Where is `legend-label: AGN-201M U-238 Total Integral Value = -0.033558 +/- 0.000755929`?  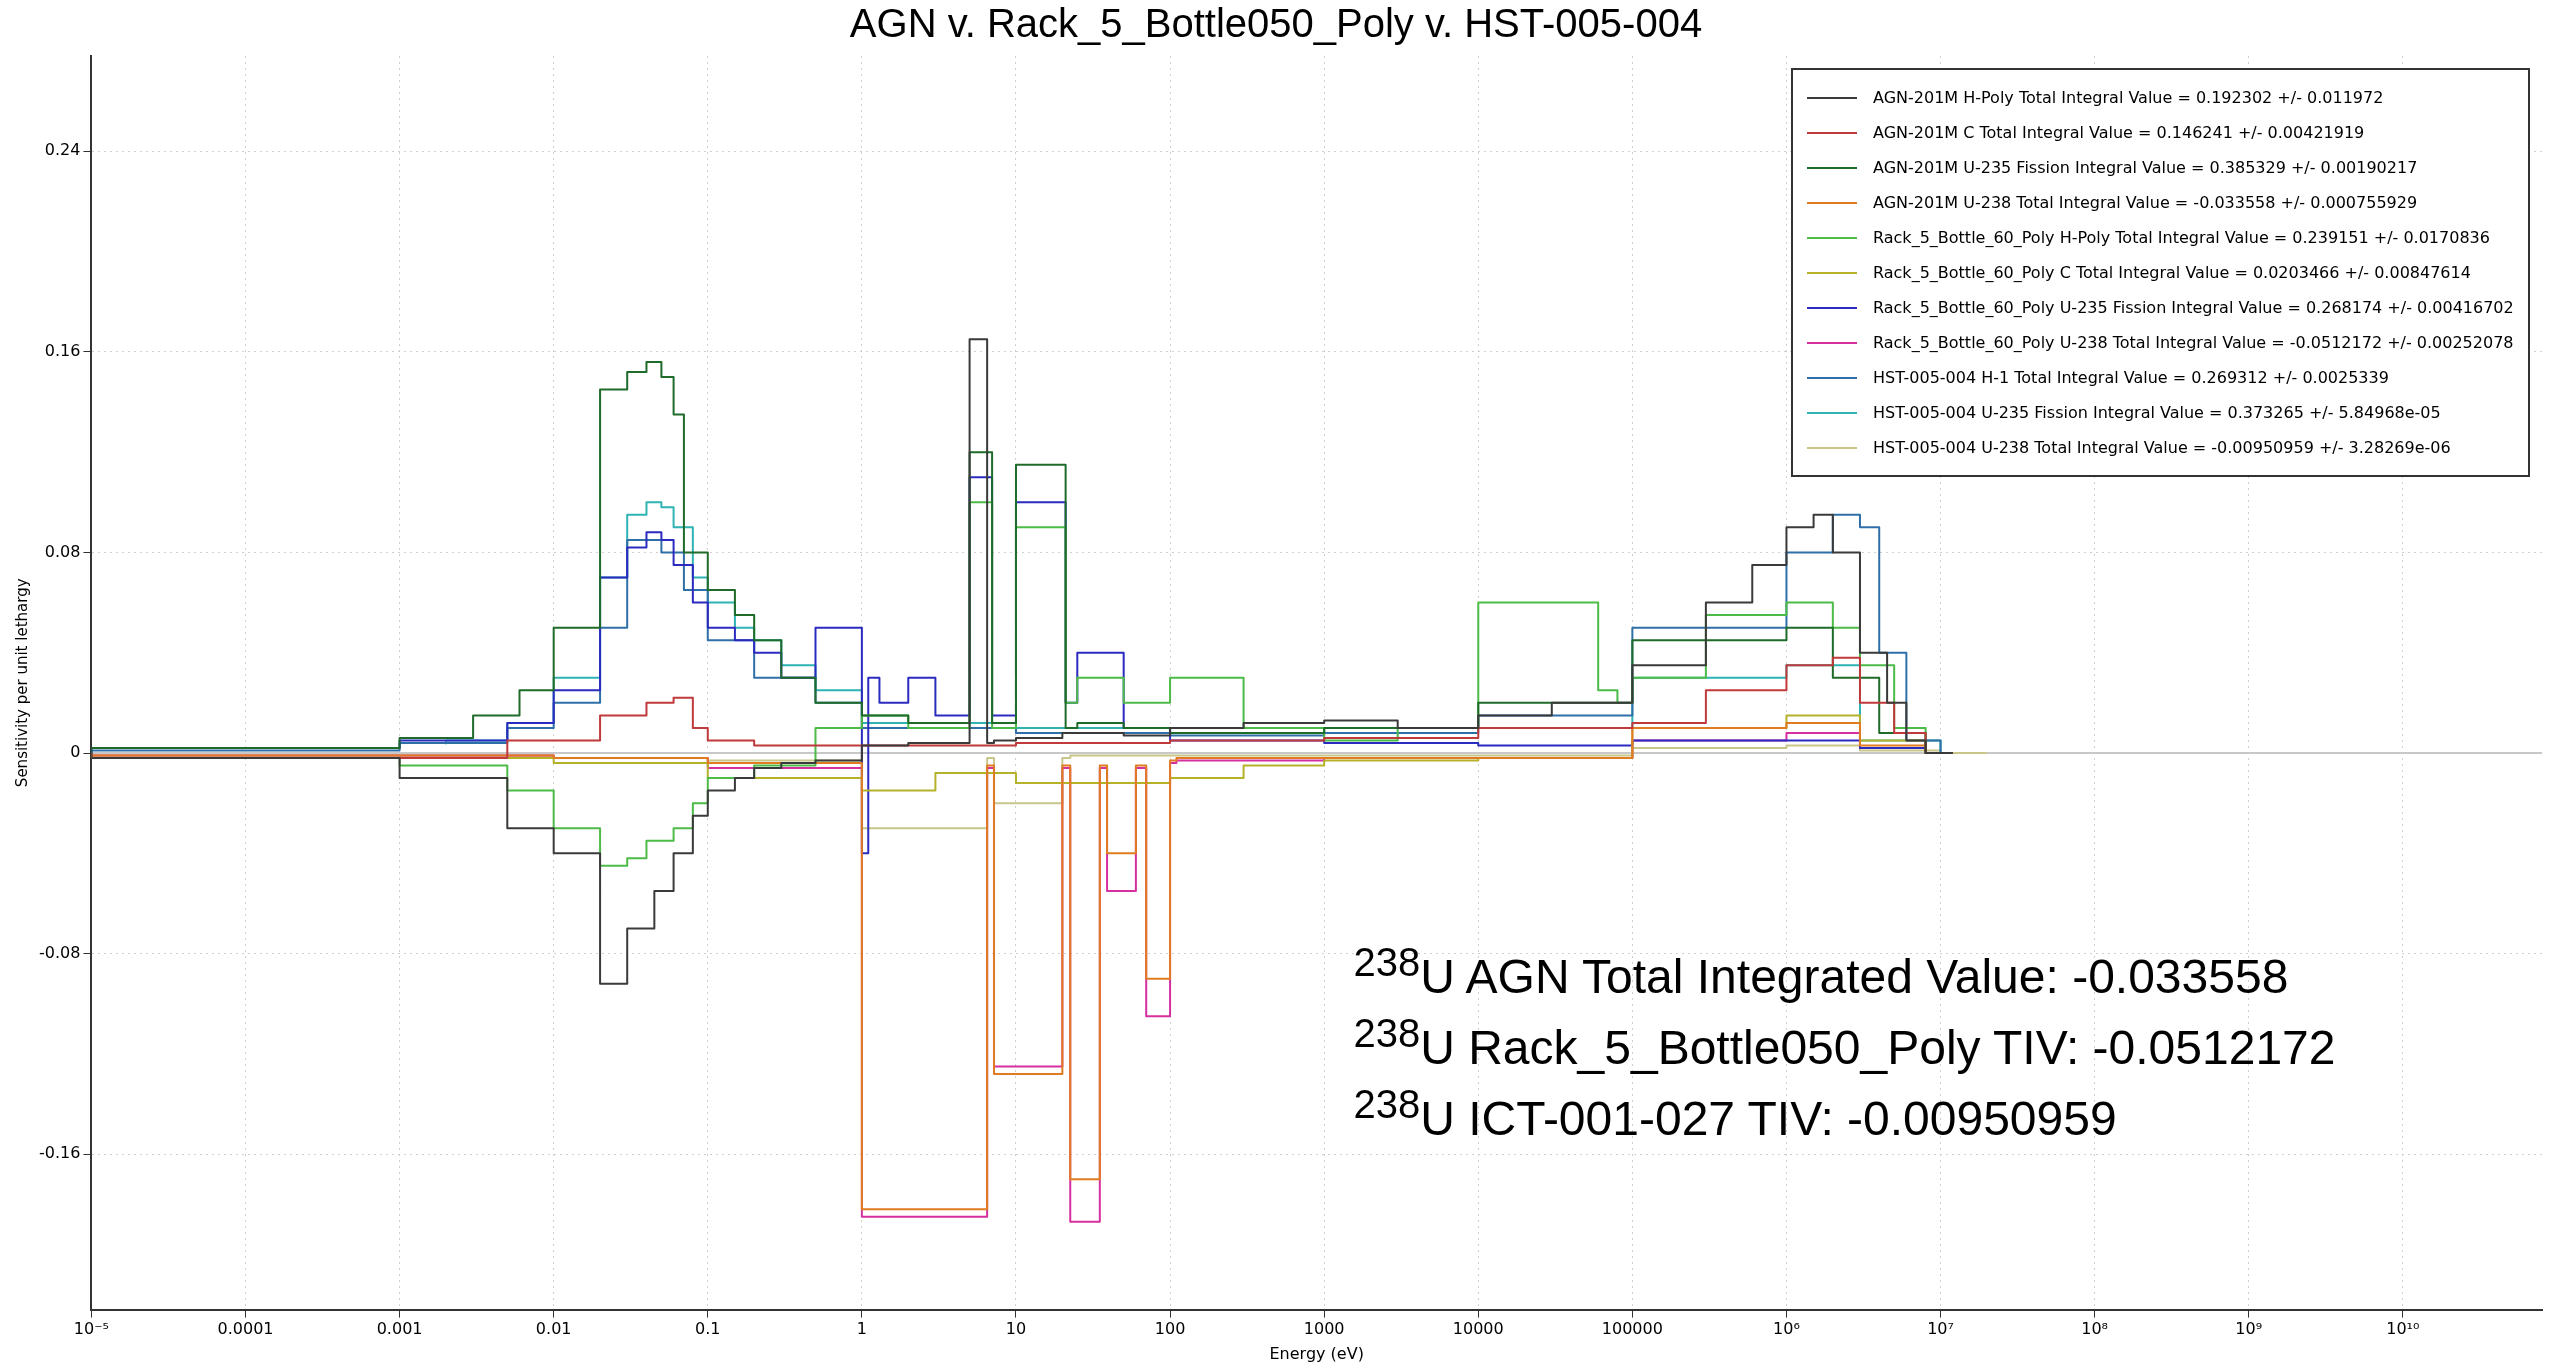 legend-label: AGN-201M U-238 Total Integral Value = -0.033558 +/- 0.000755929 is located at coordinates (2145, 202).